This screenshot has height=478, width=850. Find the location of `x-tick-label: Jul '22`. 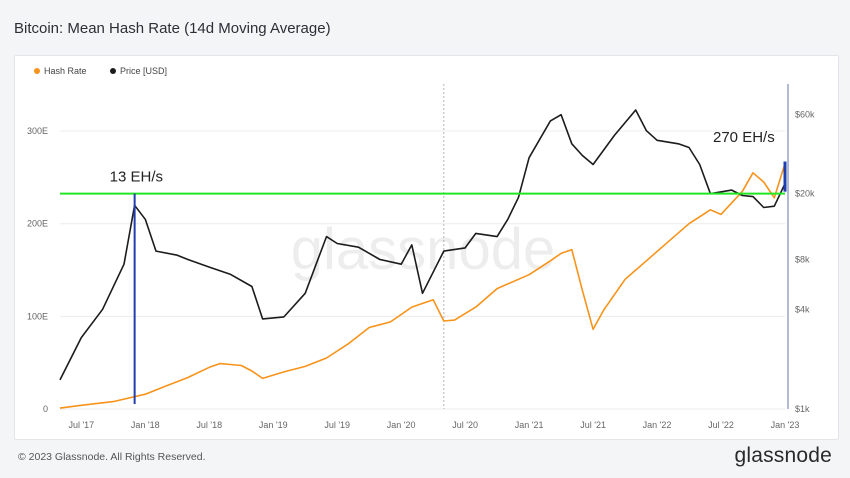

x-tick-label: Jul '22 is located at coordinates (721, 425).